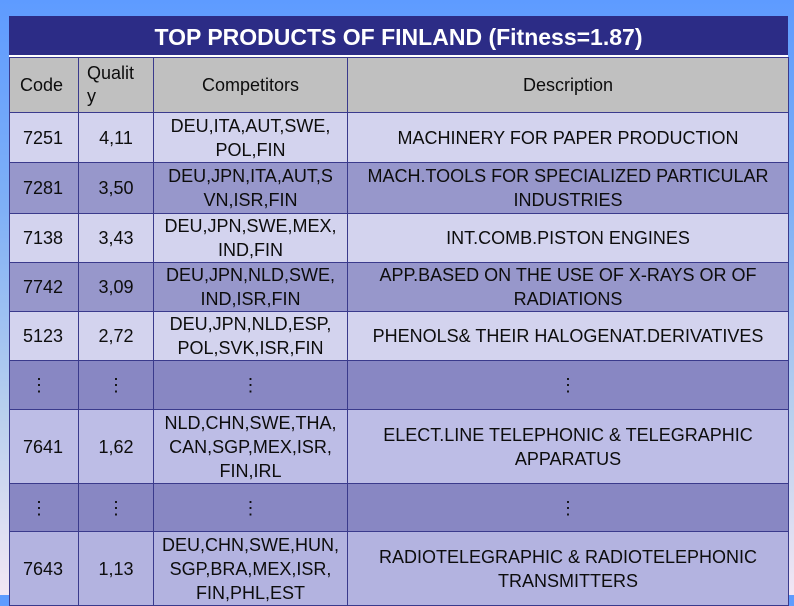 The height and width of the screenshot is (606, 794). What do you see at coordinates (44, 446) in the screenshot?
I see `cell-code: 7641` at bounding box center [44, 446].